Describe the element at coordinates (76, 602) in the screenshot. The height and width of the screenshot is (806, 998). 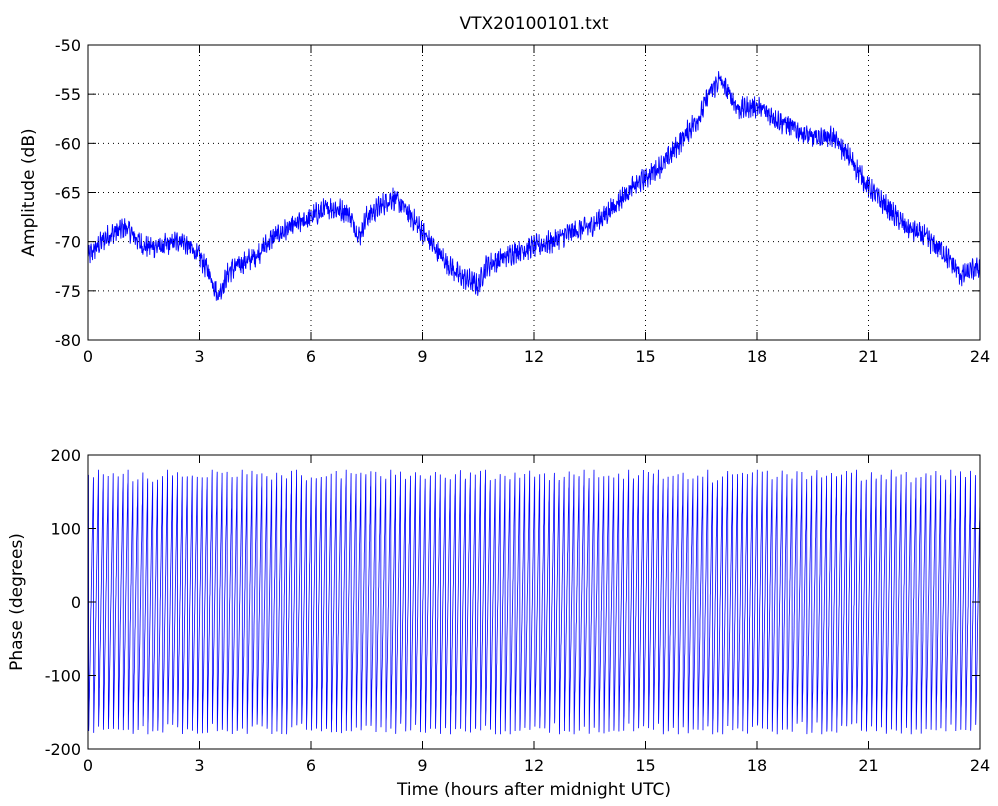
I see `y-tick-label: 0` at that location.